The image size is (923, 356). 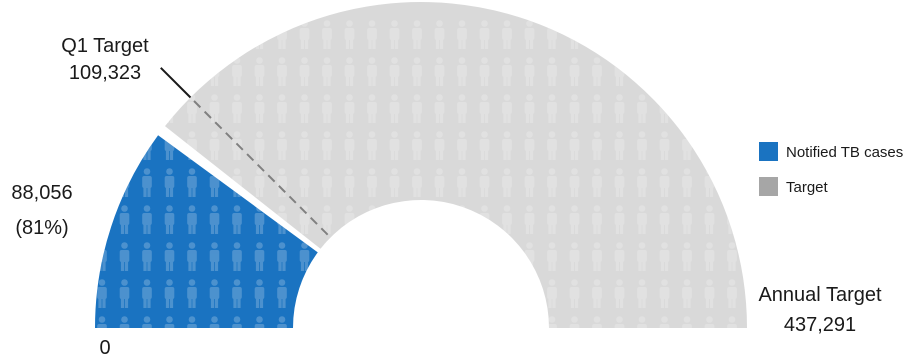 What do you see at coordinates (768, 151) in the screenshot?
I see `legend-swatch-notified` at bounding box center [768, 151].